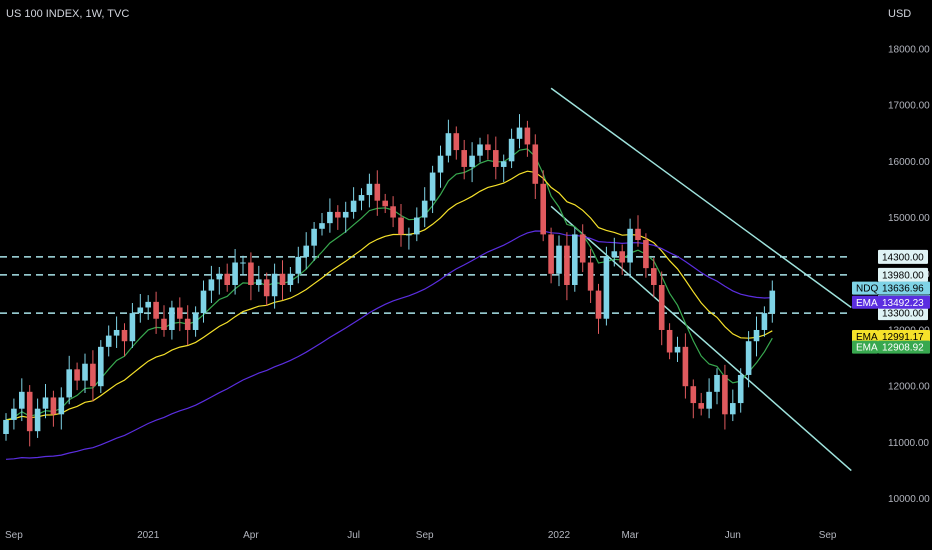 This screenshot has width=932, height=550. I want to click on y-tick-label: 18000.00, so click(909, 49).